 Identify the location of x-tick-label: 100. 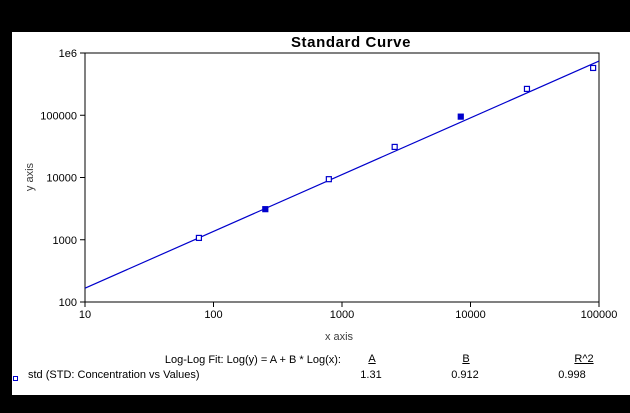
(213, 315).